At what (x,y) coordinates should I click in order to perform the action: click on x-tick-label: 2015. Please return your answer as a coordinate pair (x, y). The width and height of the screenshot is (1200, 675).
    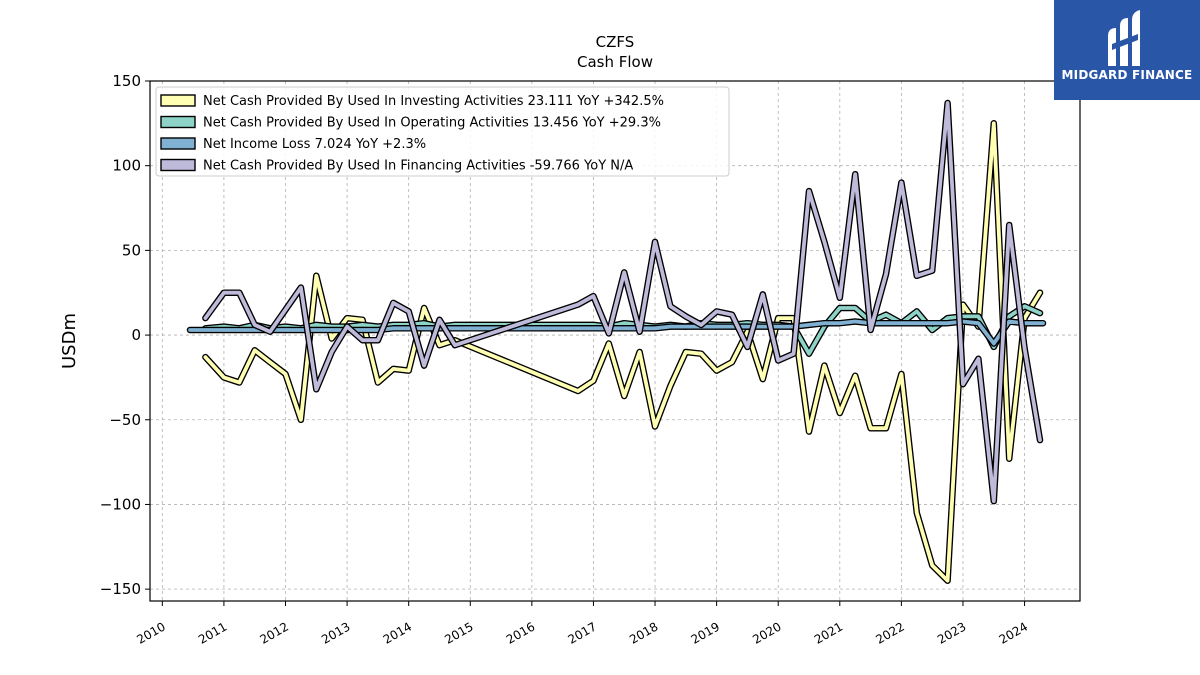
    Looking at the image, I should click on (458, 632).